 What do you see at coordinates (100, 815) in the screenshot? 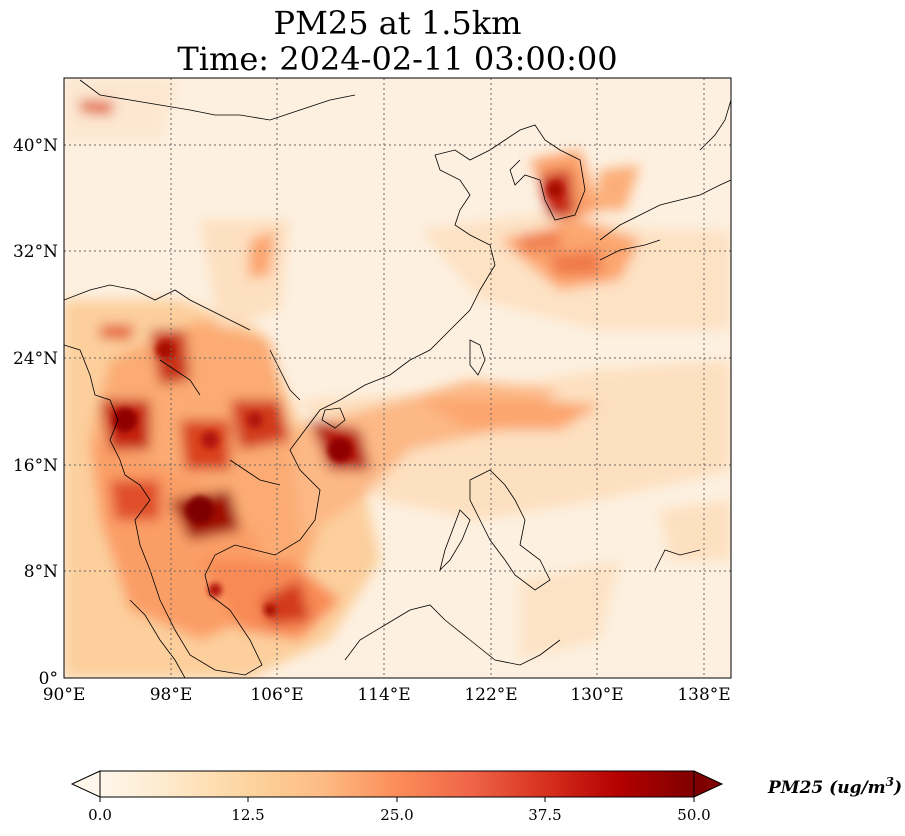
I see `colorbar-tick-label: 0.0` at bounding box center [100, 815].